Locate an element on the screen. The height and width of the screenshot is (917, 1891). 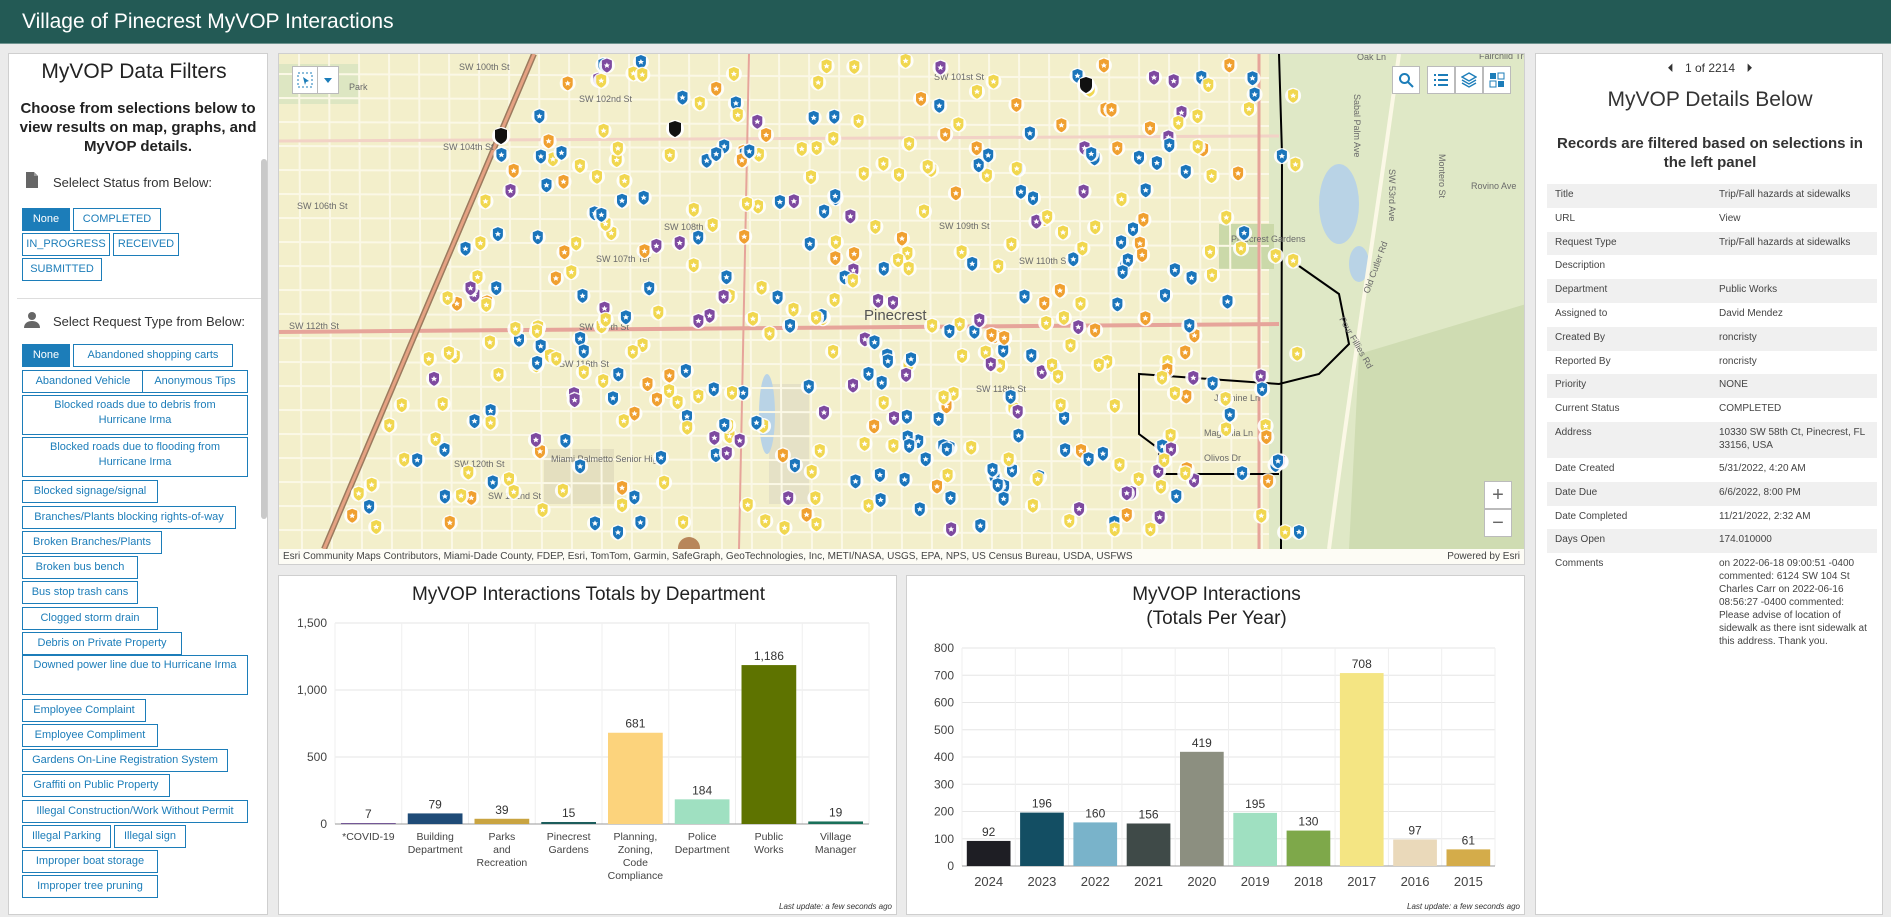
request-type-chip-illegal-construction-work-without-permit: Illegal Construction/Work Without Permit is located at coordinates (135, 811).